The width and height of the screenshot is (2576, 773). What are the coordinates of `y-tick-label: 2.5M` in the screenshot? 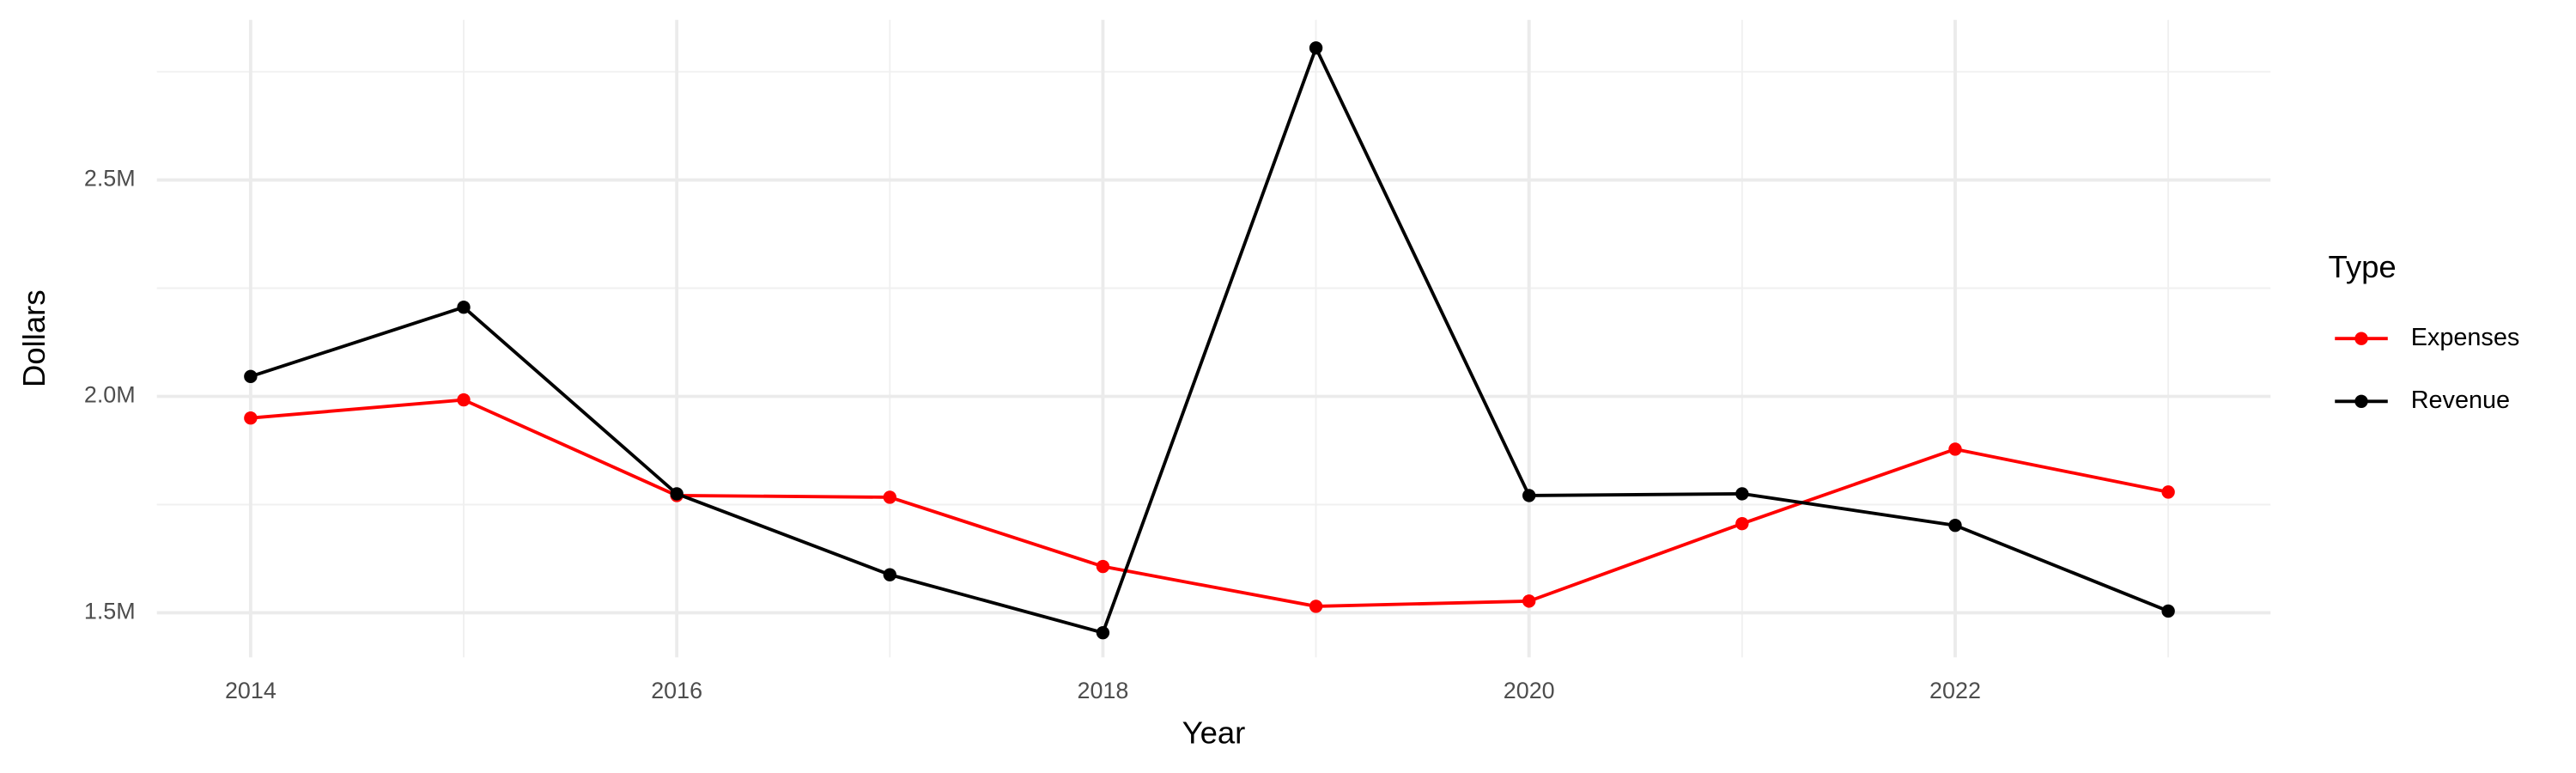 It's located at (110, 179).